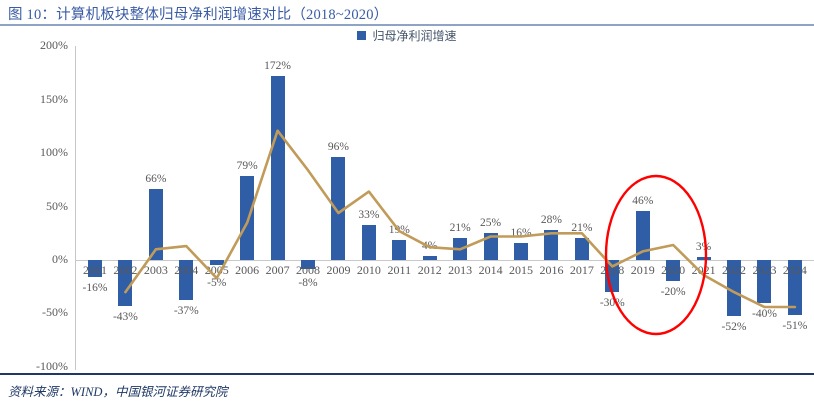 The image size is (814, 404). What do you see at coordinates (521, 232) in the screenshot?
I see `data-label-2015: 16%` at bounding box center [521, 232].